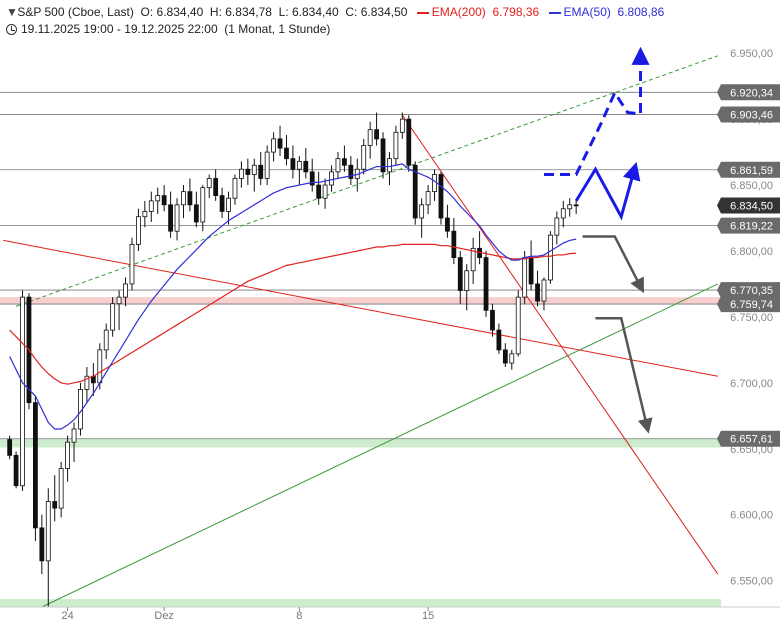 The height and width of the screenshot is (625, 780). Describe the element at coordinates (624, 375) in the screenshot. I see `forecast-down-arrow` at that location.